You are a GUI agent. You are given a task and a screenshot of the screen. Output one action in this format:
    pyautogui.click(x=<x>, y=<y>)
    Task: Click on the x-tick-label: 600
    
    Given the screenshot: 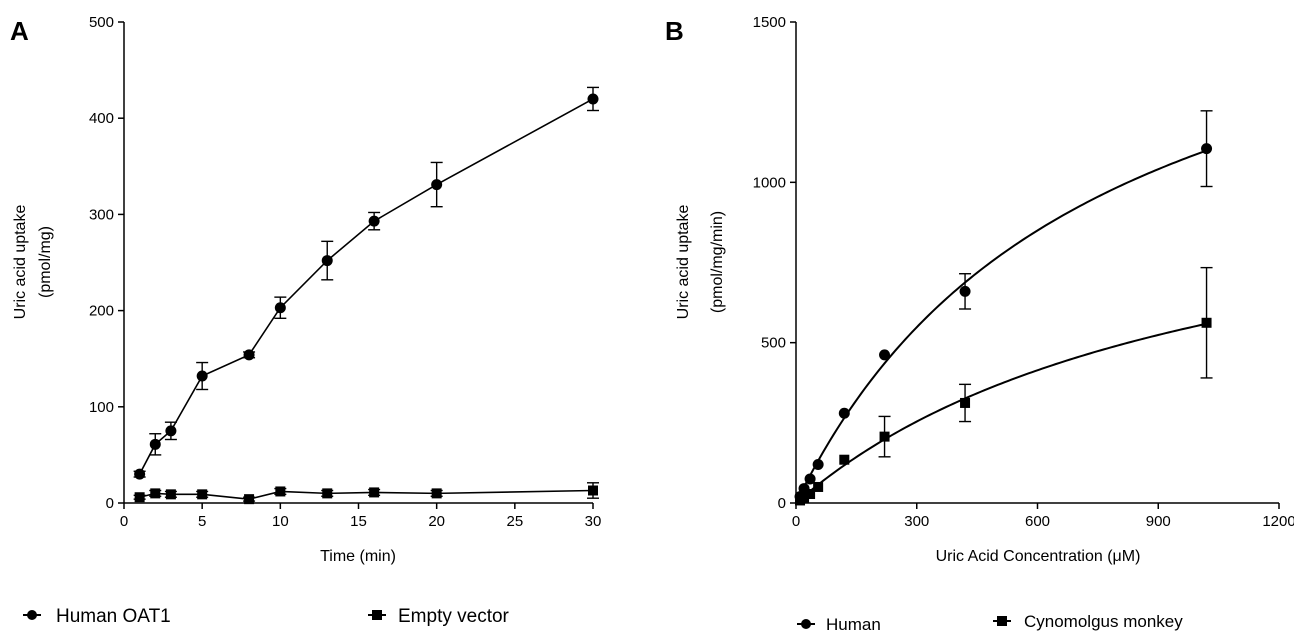 What is the action you would take?
    pyautogui.click(x=1037, y=521)
    